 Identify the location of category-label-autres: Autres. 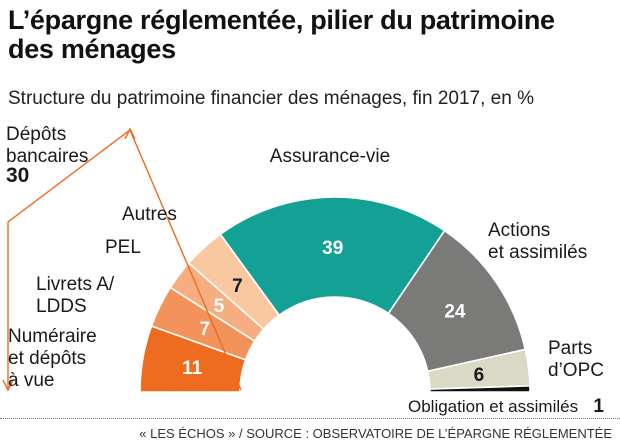
(149, 214).